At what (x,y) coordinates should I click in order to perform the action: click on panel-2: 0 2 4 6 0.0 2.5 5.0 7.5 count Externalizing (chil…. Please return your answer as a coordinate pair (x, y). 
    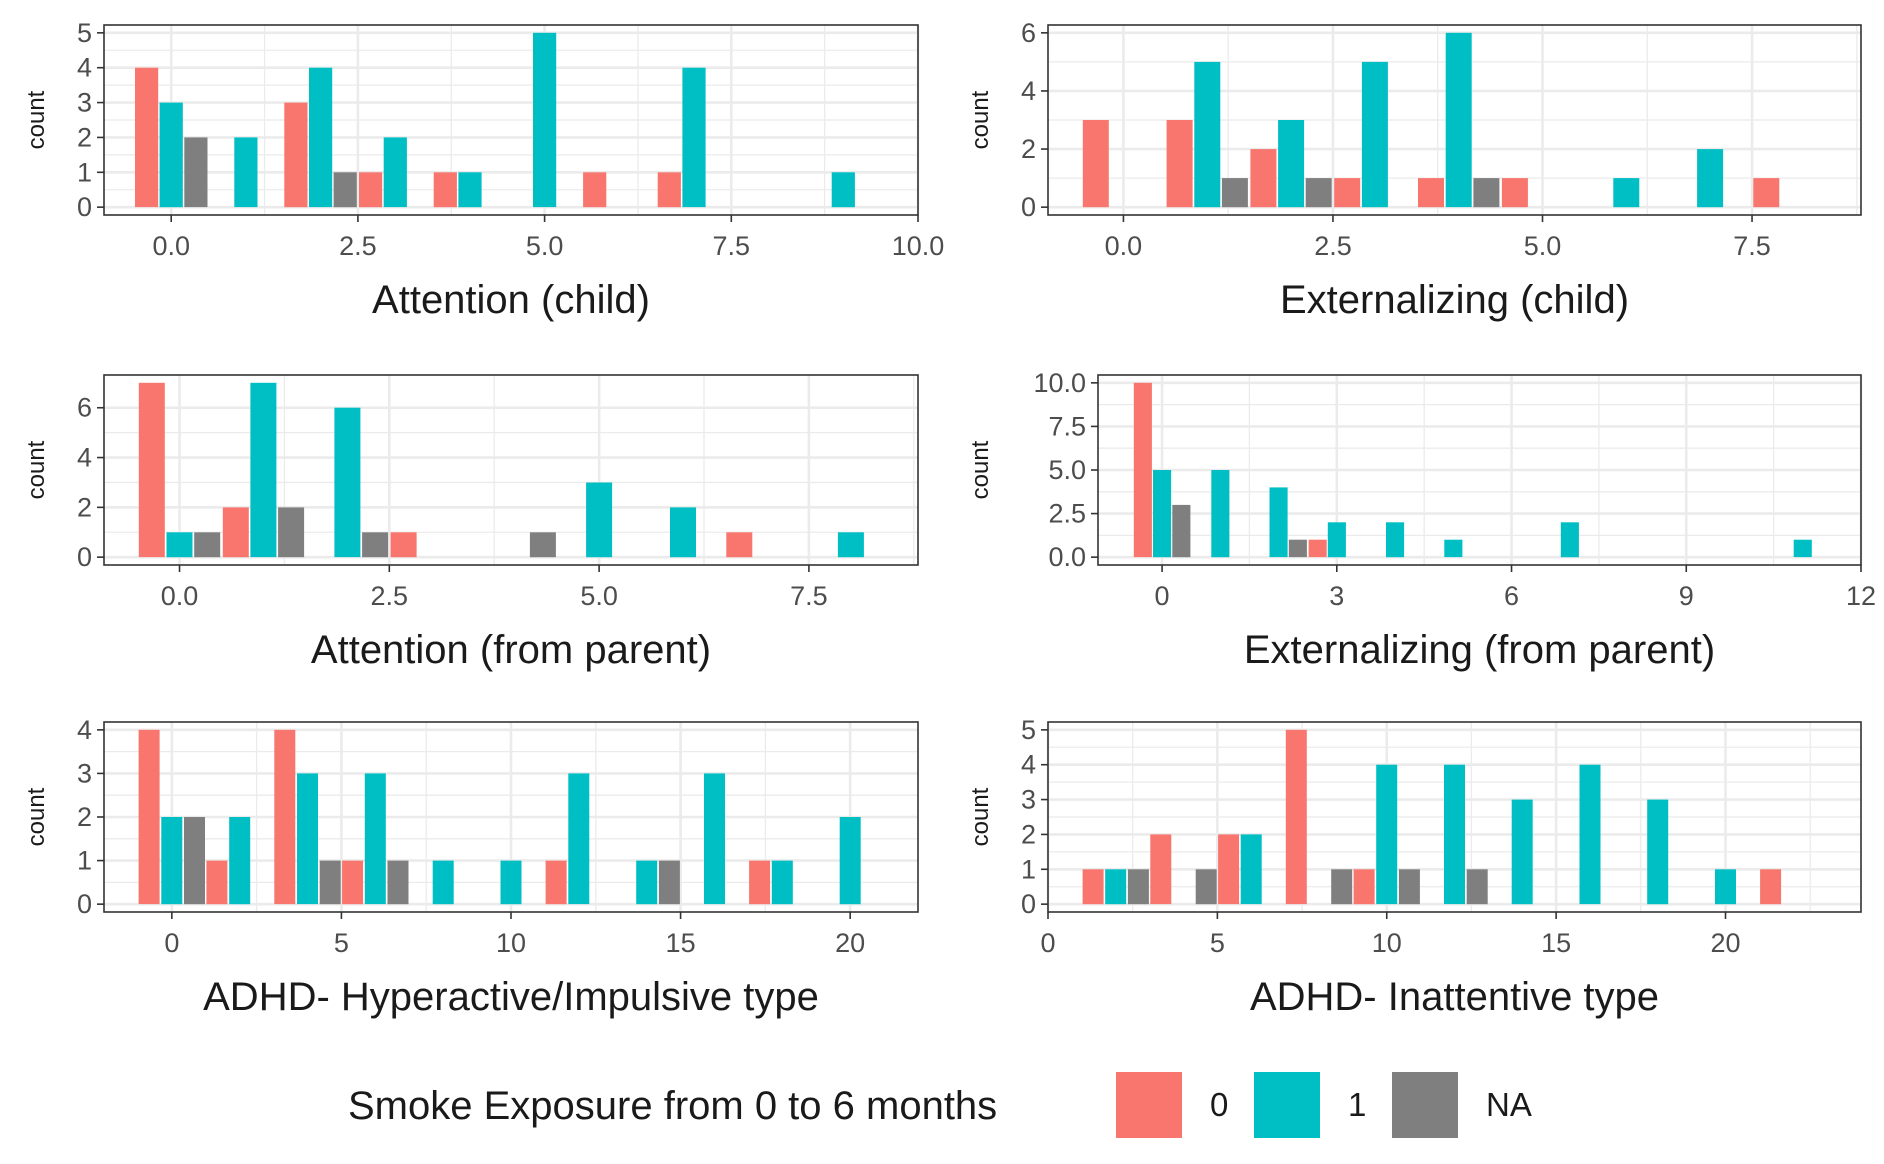
    Looking at the image, I should click on (1414, 170).